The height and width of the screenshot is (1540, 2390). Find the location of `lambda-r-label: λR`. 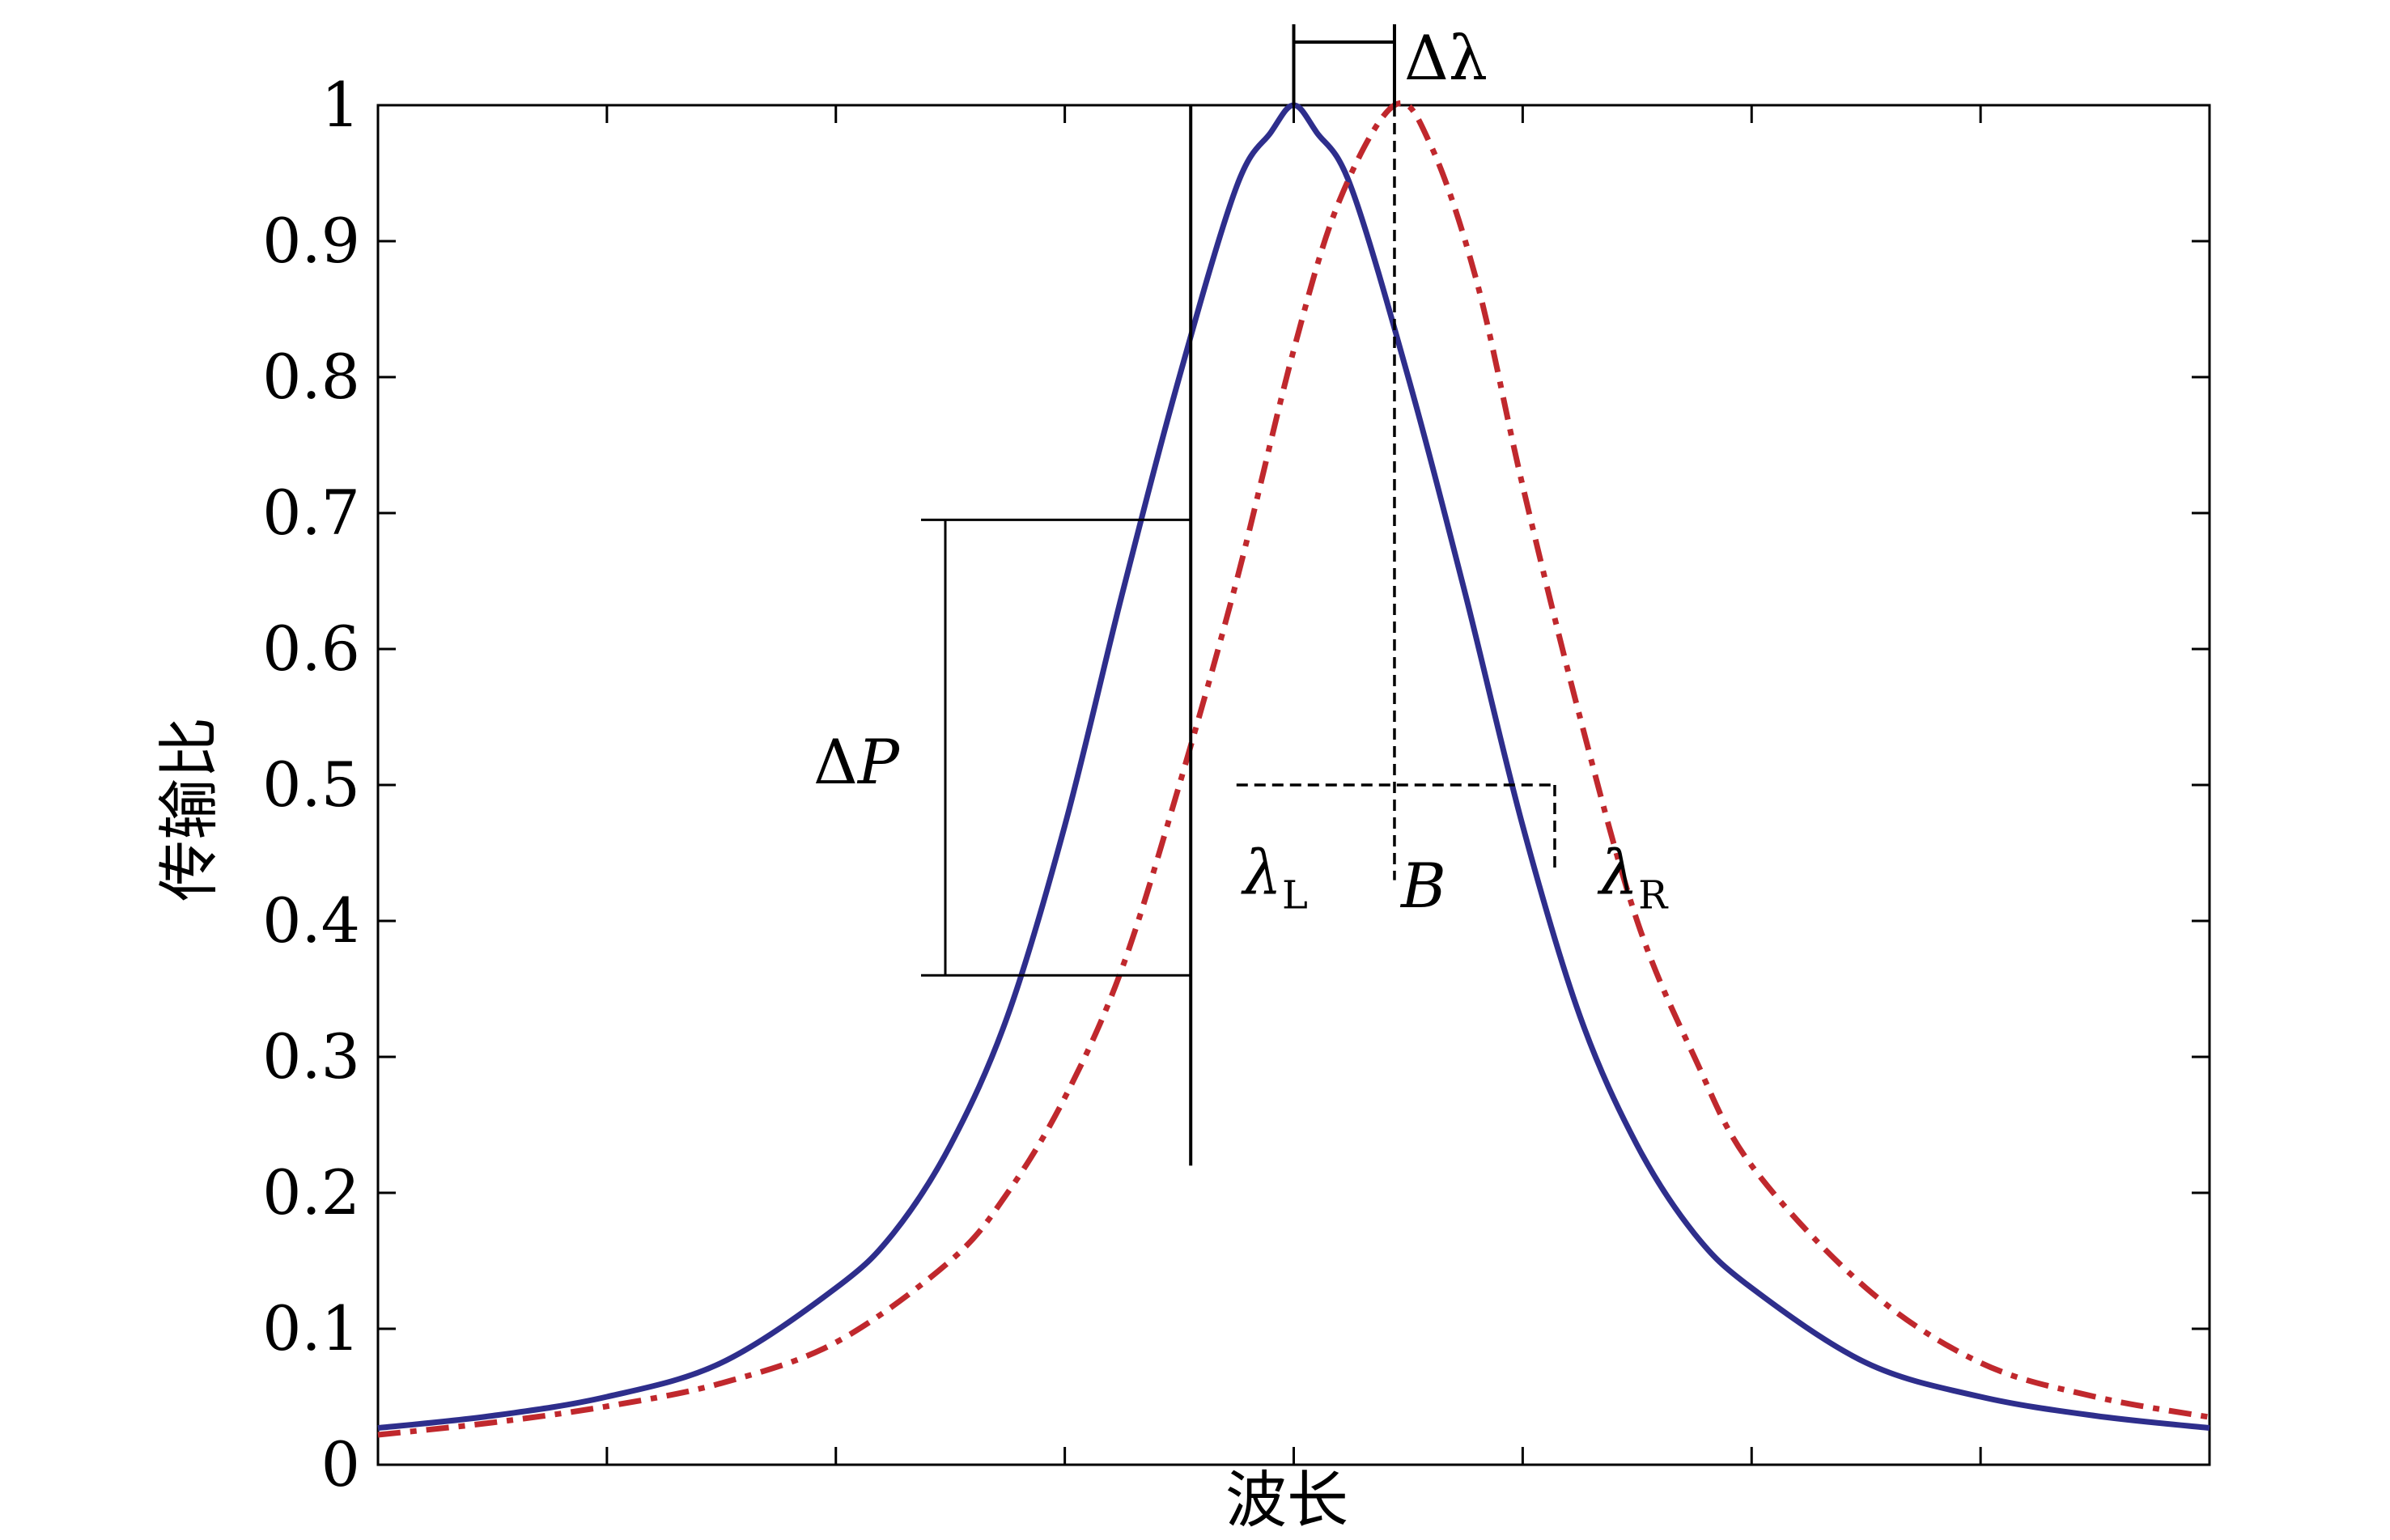

lambda-r-label: λR is located at coordinates (1633, 877).